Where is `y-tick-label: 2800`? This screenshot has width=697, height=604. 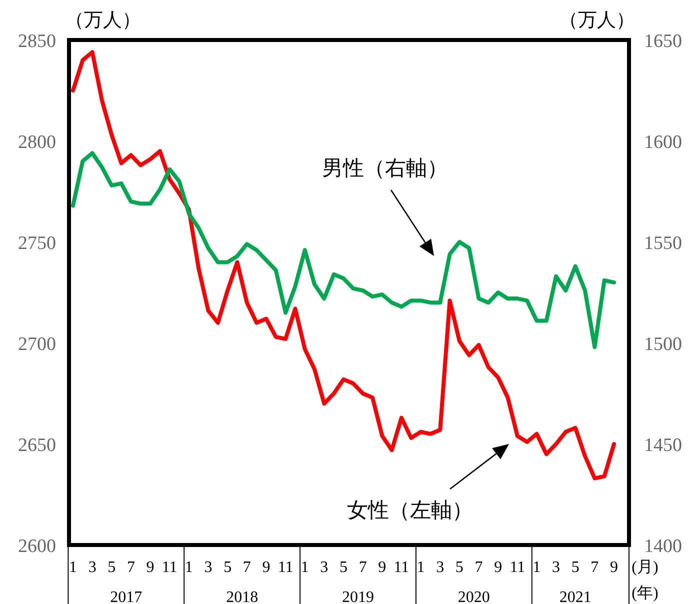
y-tick-label: 2800 is located at coordinates (37, 142).